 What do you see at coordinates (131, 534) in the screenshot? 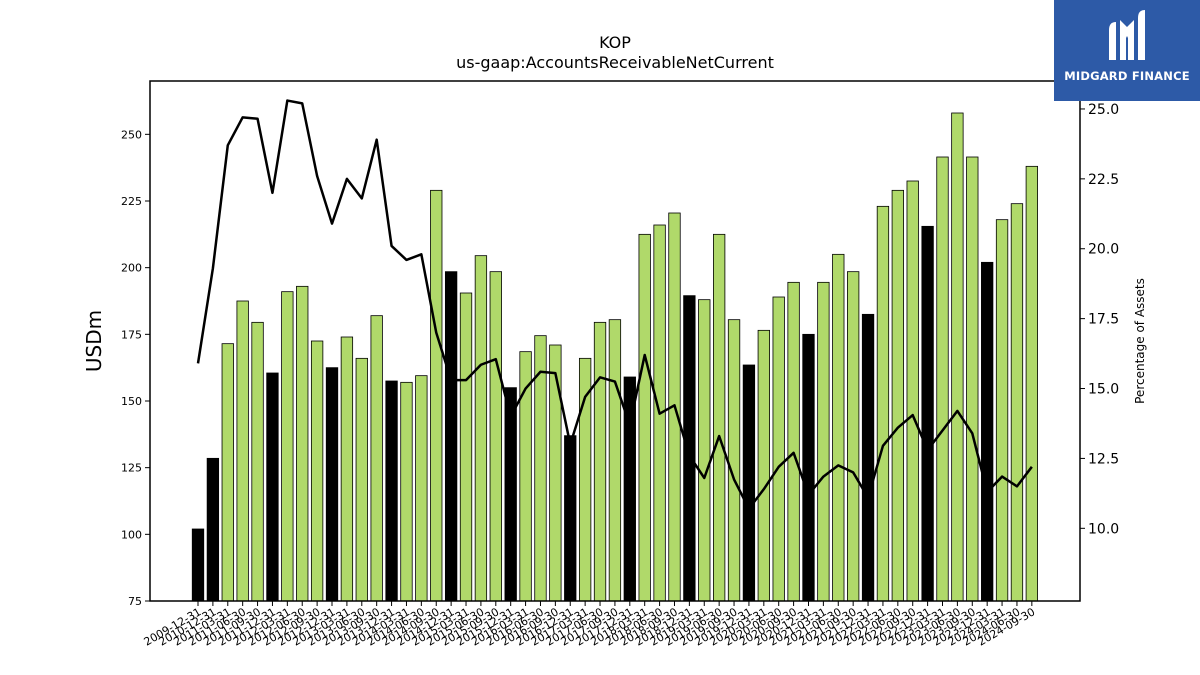
I see `y-tick-label: 100` at bounding box center [131, 534].